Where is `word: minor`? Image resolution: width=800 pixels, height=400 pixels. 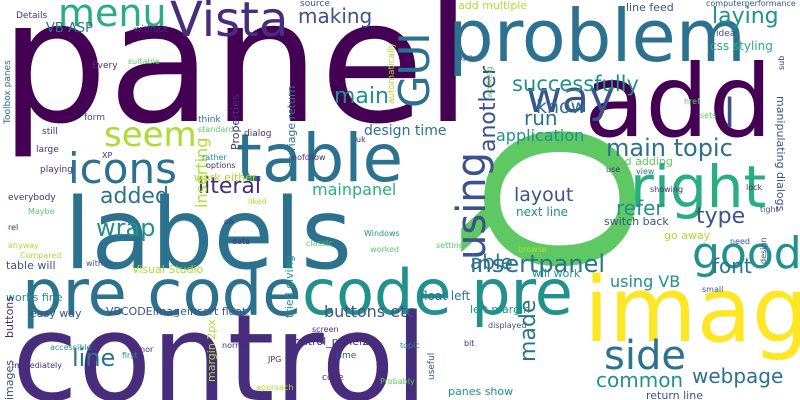
word: minor is located at coordinates (142, 349).